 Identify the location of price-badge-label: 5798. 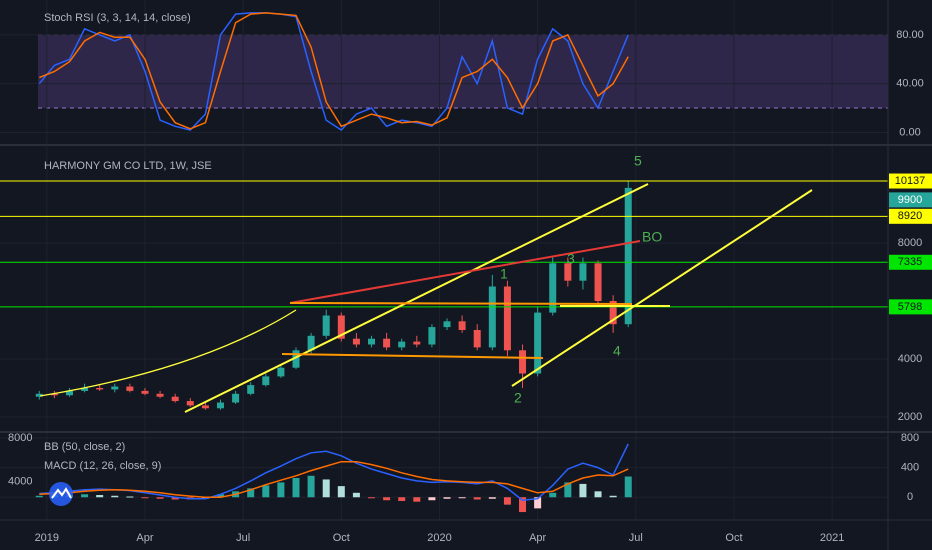
(910, 307).